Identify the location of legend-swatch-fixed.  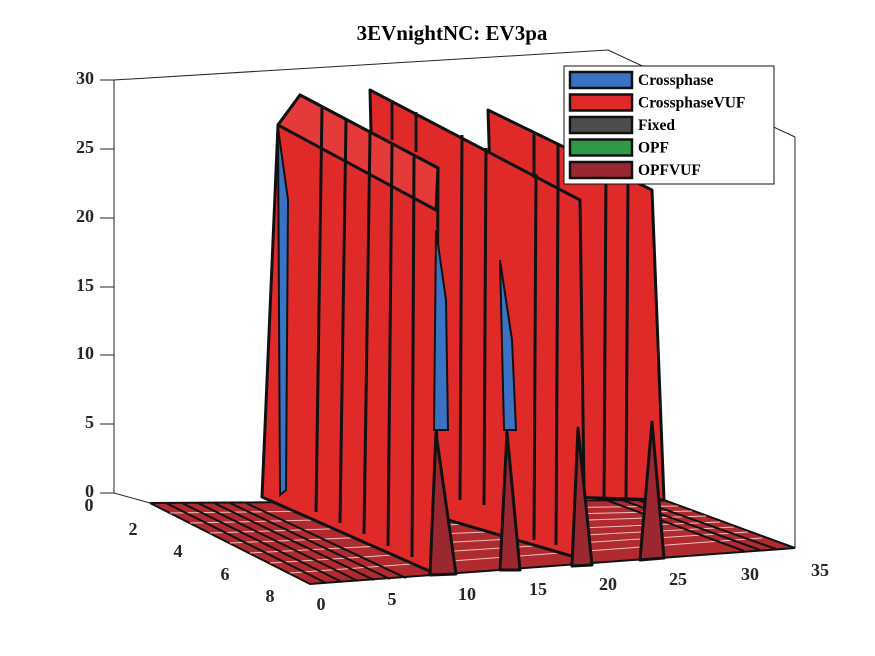
(601, 125).